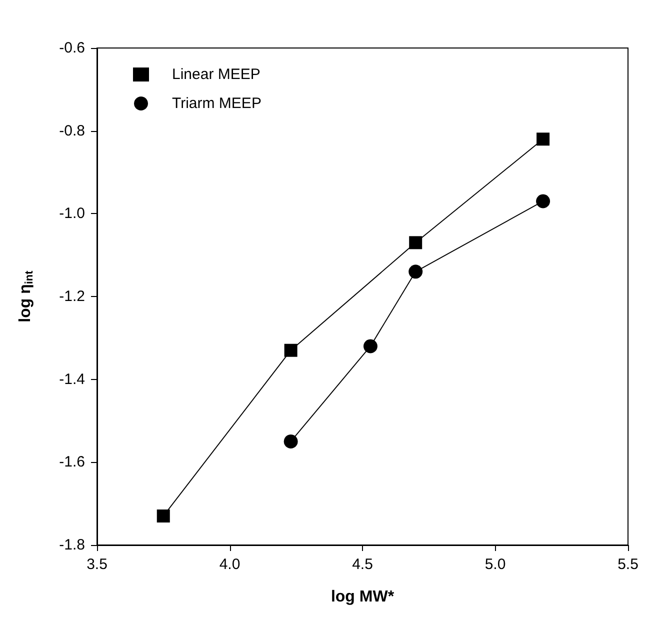 The height and width of the screenshot is (629, 648). Describe the element at coordinates (72, 545) in the screenshot. I see `y-tick-label: -1.8` at that location.